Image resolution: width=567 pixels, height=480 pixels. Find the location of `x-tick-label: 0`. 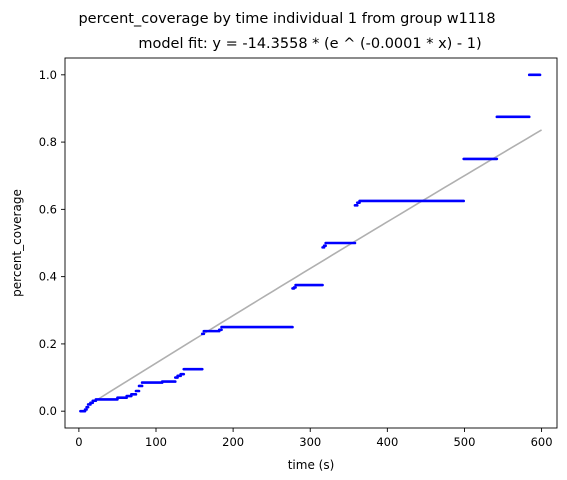

x-tick-label: 0 is located at coordinates (78, 442).